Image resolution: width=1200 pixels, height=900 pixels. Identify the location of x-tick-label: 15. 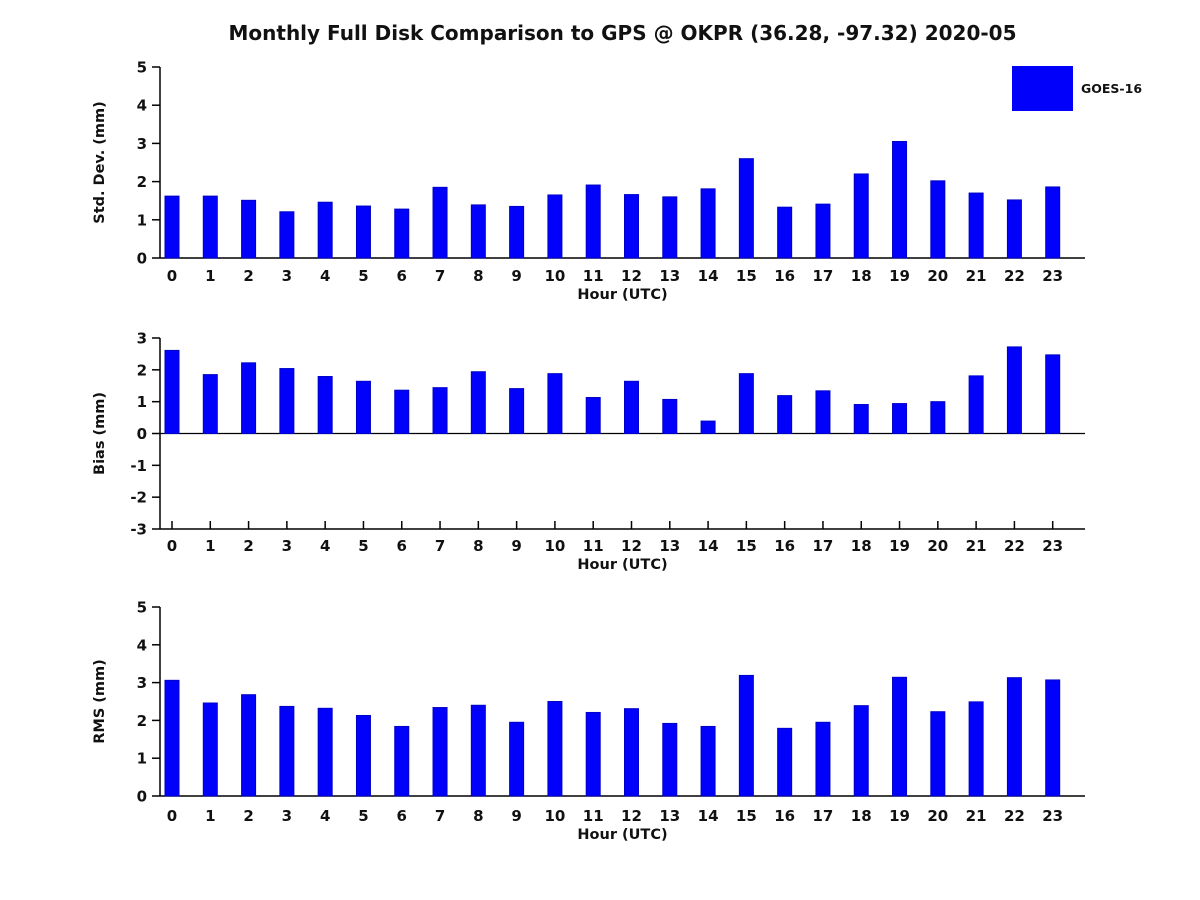
(746, 546).